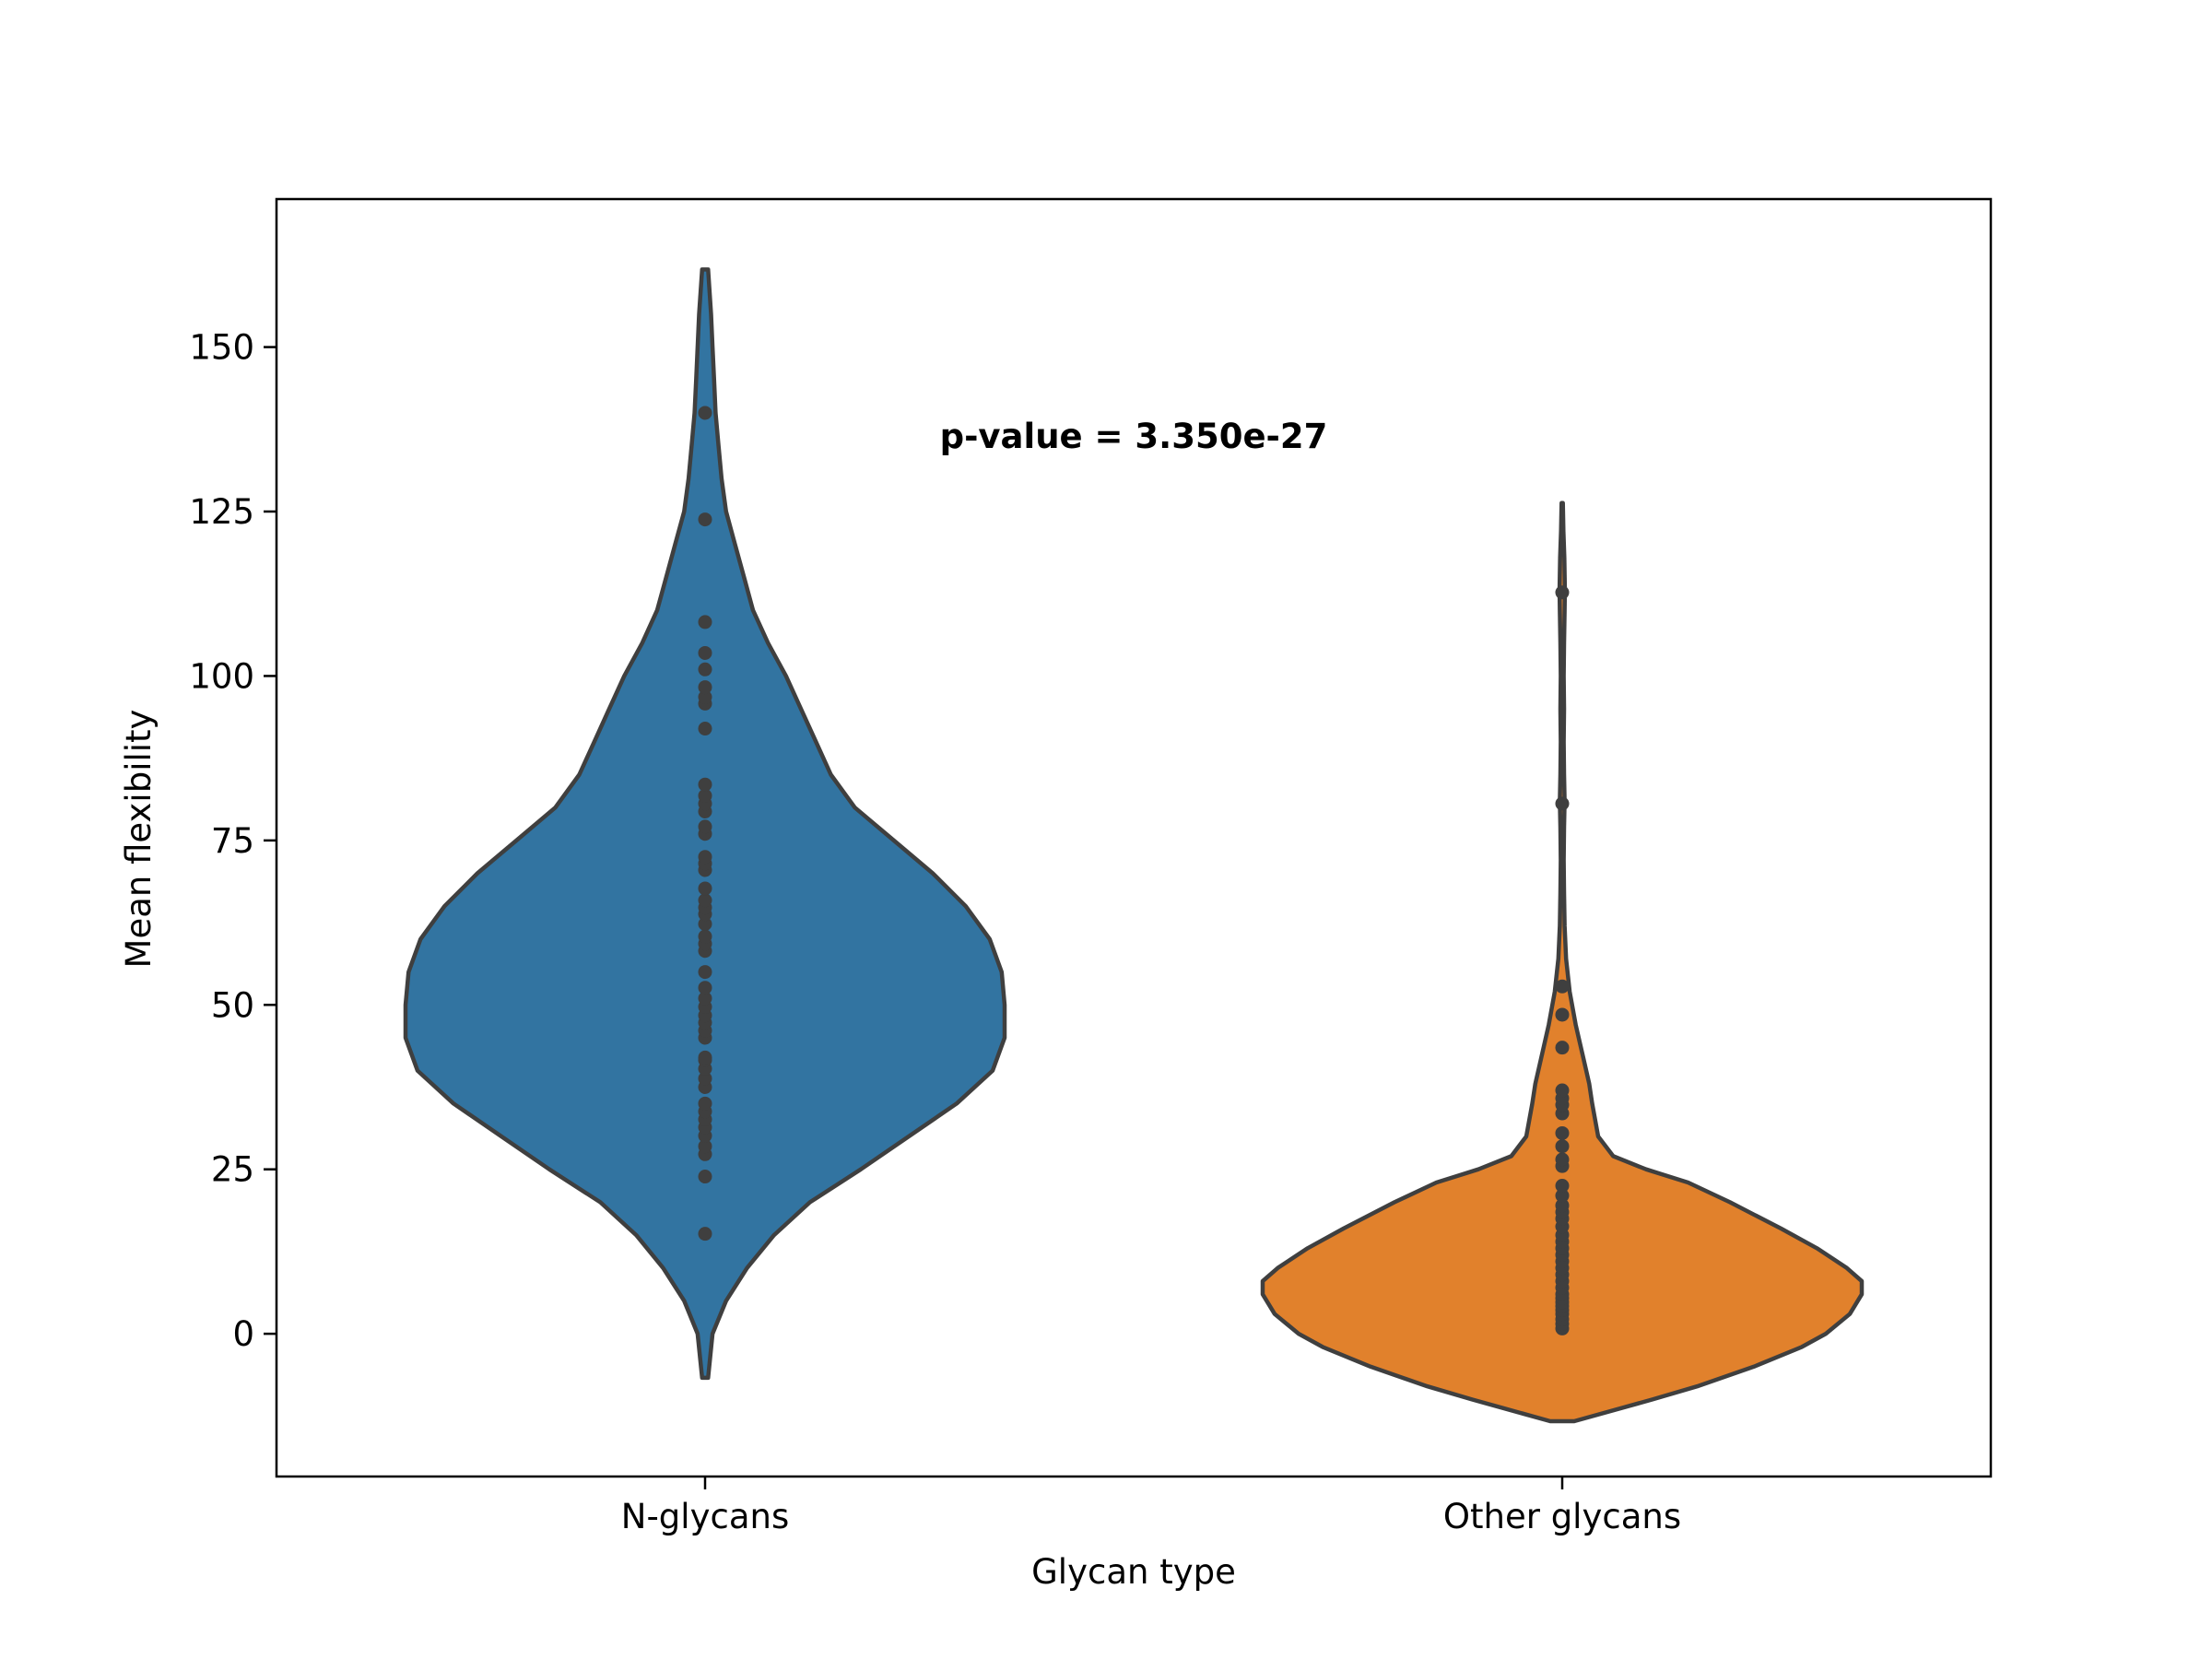 This screenshot has height=1659, width=2212. Describe the element at coordinates (221, 512) in the screenshot. I see `y-tick-label: 125` at that location.